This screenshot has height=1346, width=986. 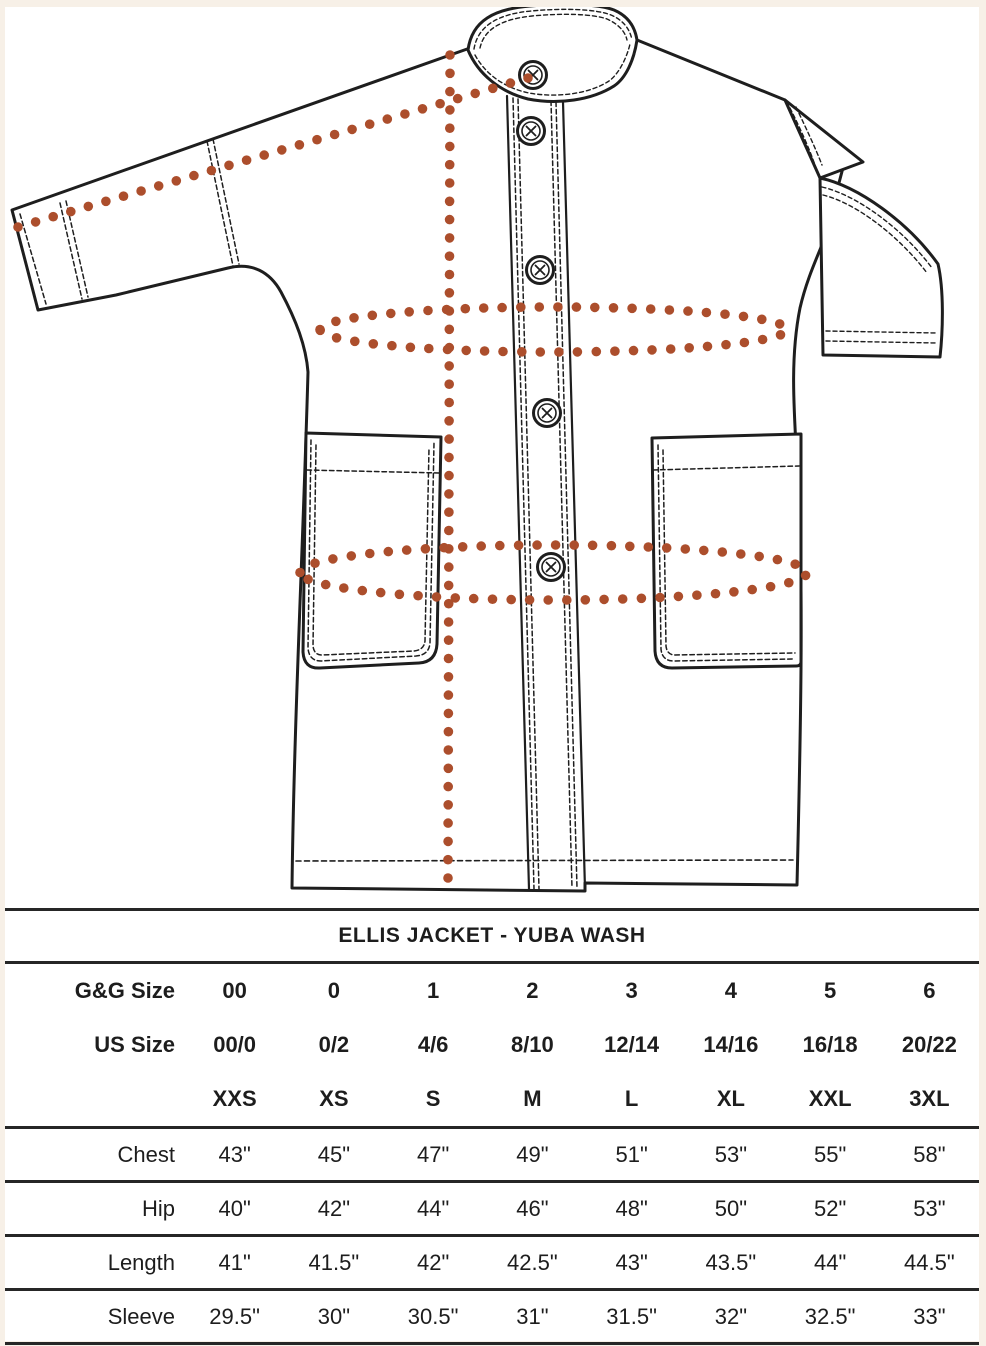 What do you see at coordinates (553, 52) in the screenshot?
I see `collar-stitch` at bounding box center [553, 52].